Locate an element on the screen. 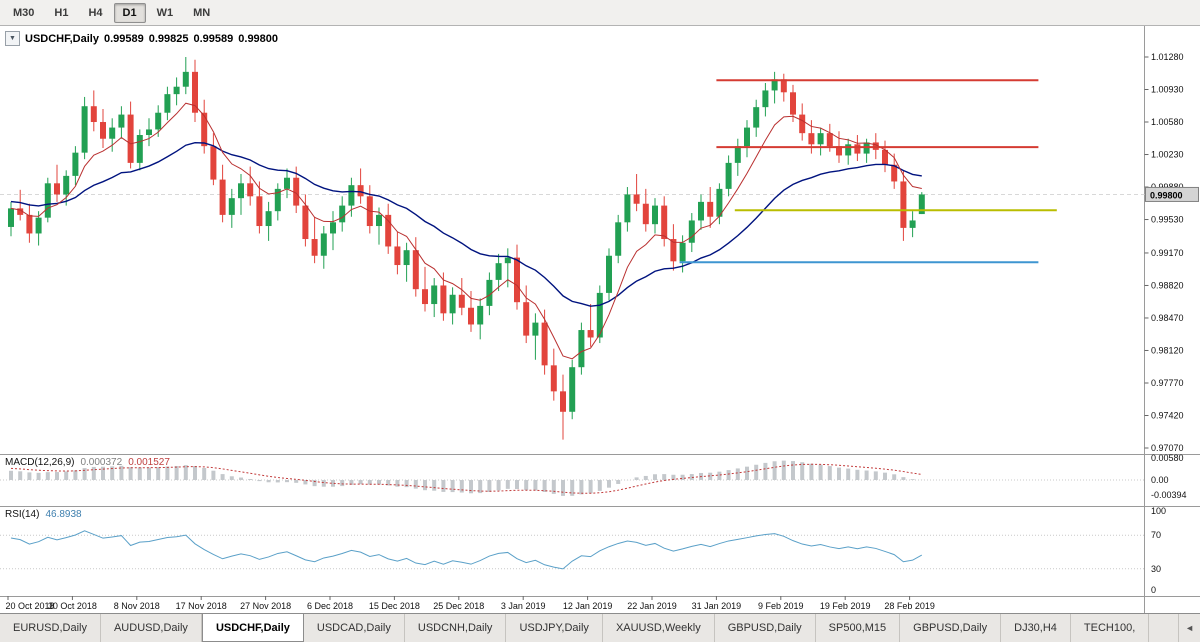 The height and width of the screenshot is (642, 1200). tab-usdjpy-daily: USDJPY,Daily is located at coordinates (554, 628).